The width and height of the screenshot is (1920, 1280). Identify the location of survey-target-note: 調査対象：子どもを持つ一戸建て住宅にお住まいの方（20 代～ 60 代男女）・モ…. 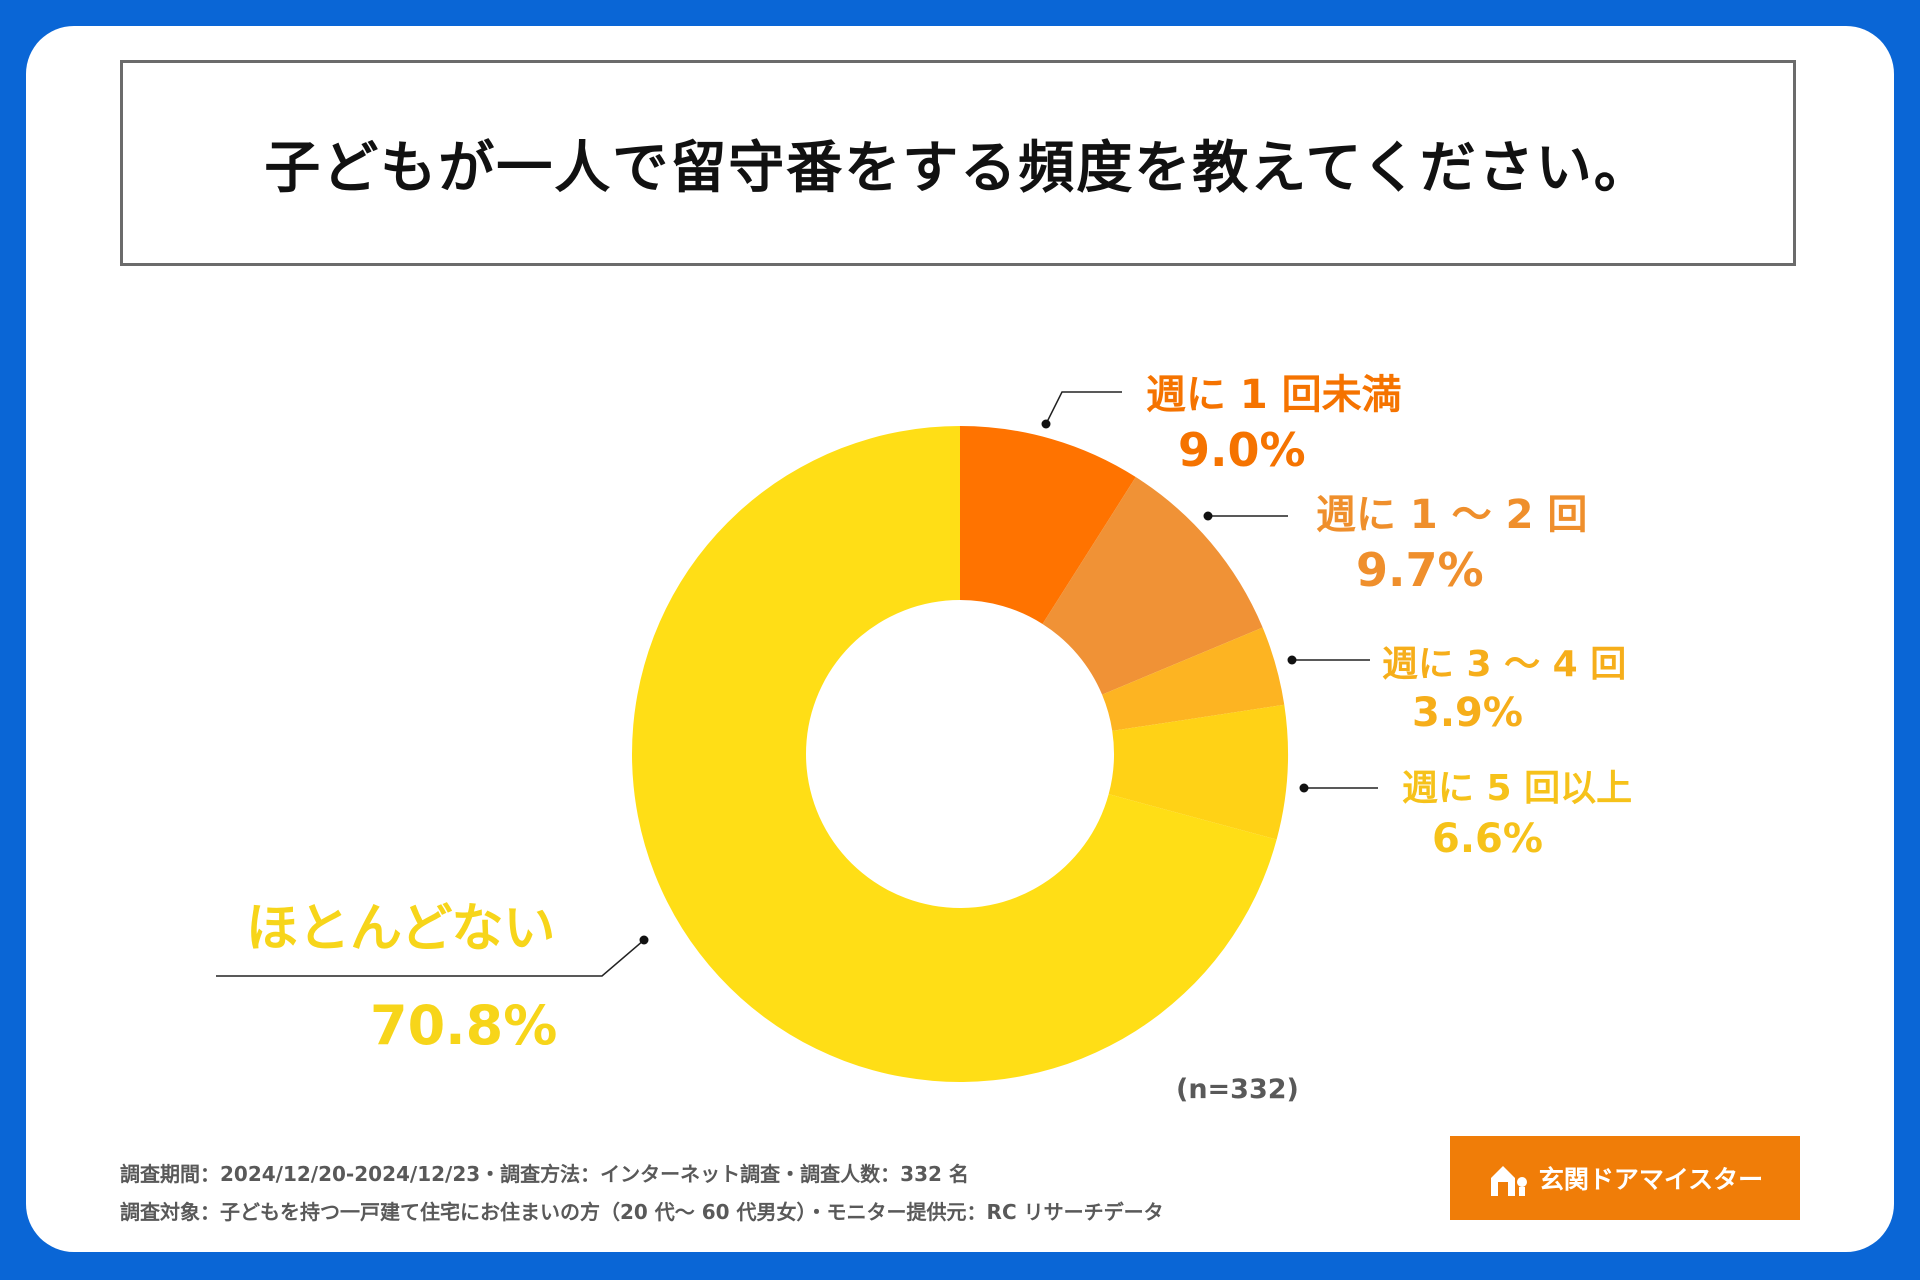
(642, 1212).